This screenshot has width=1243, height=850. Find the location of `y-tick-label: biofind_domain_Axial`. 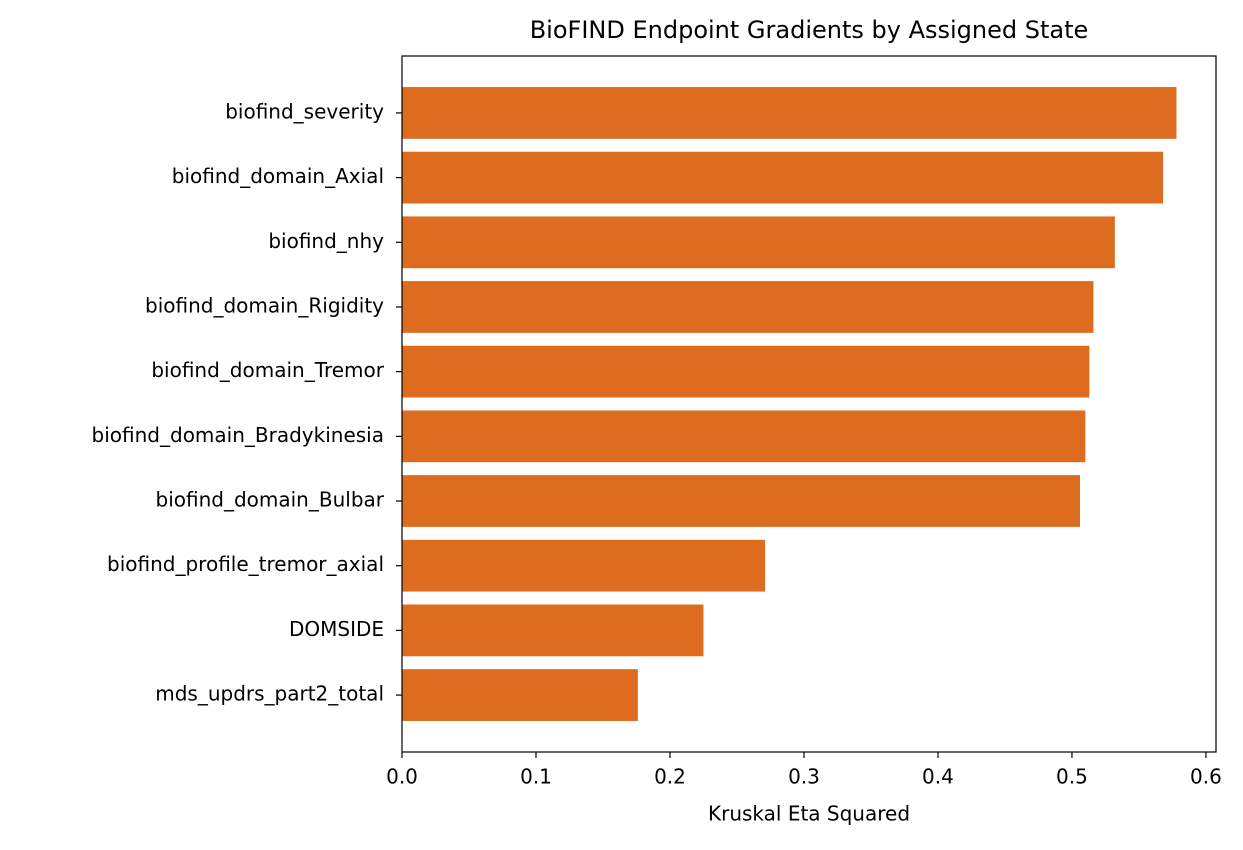

y-tick-label: biofind_domain_Axial is located at coordinates (278, 176).